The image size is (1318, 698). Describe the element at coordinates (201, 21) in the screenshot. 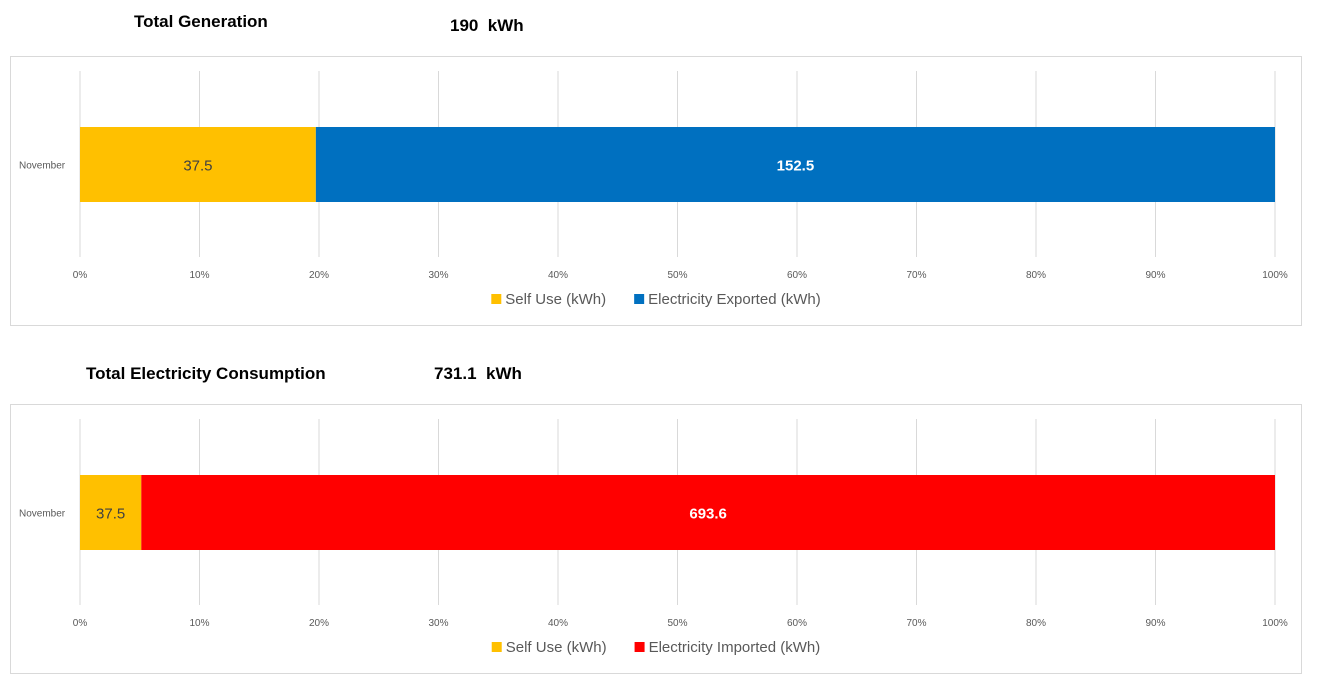

I see `chart-title: Total Generation` at that location.